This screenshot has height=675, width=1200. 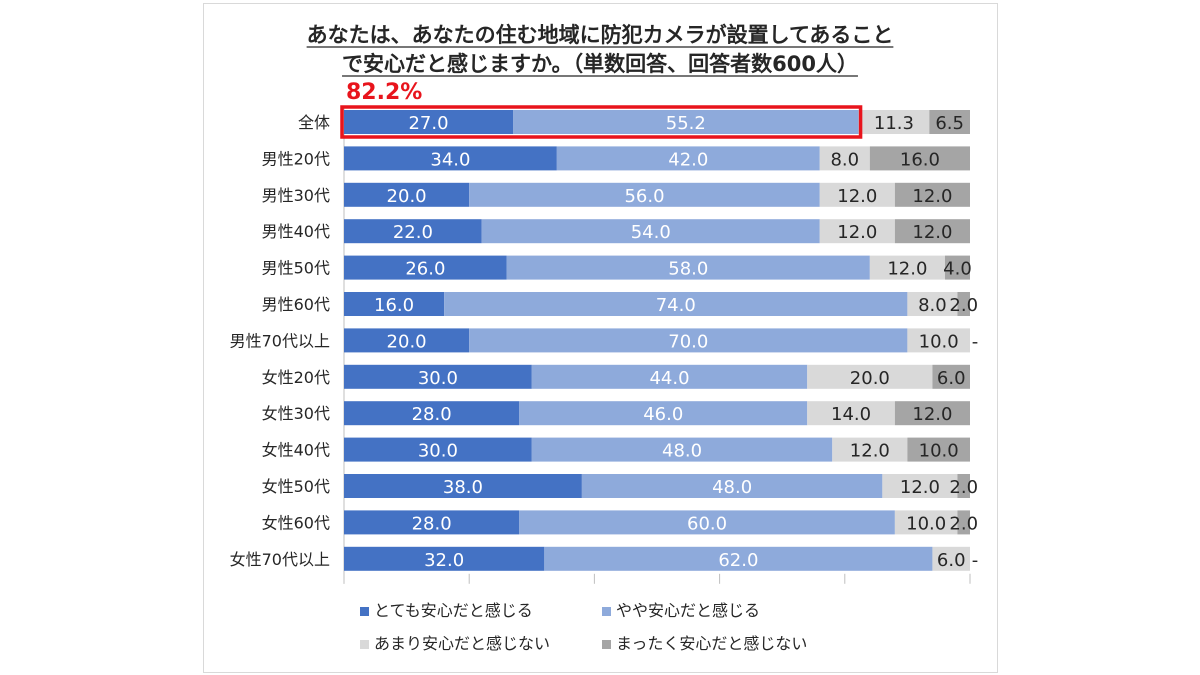 What do you see at coordinates (462, 643) in the screenshot?
I see `legend-label: あまり安心だと感じない` at bounding box center [462, 643].